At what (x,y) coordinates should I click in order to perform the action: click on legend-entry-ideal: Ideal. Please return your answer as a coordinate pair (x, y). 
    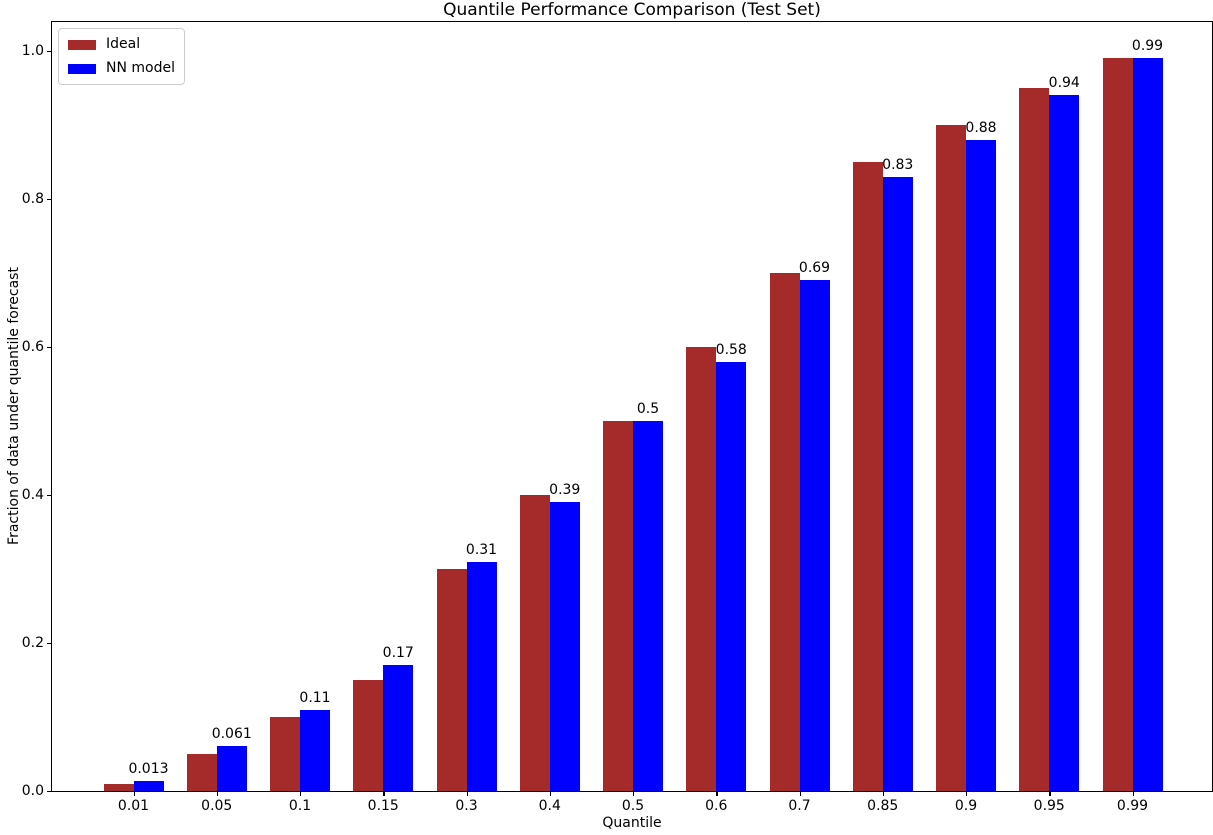
    Looking at the image, I should click on (121, 44).